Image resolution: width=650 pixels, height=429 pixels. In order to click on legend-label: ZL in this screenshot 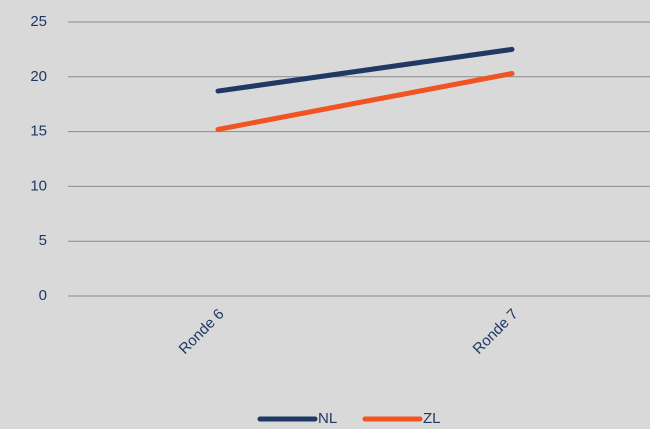, I will do `click(432, 418)`.